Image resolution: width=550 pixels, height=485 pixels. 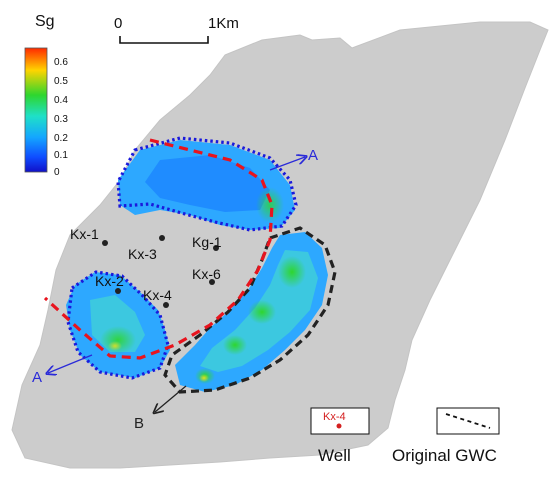 I want to click on well-label: Kx-3, so click(x=142, y=254).